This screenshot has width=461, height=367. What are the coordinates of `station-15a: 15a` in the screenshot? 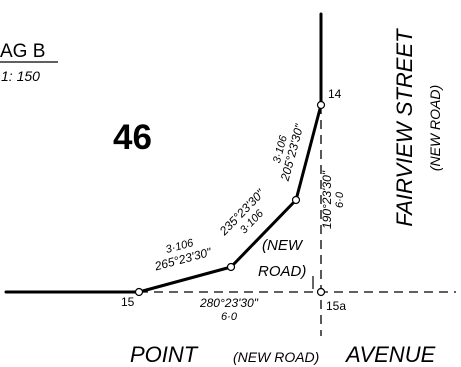 It's located at (336, 306).